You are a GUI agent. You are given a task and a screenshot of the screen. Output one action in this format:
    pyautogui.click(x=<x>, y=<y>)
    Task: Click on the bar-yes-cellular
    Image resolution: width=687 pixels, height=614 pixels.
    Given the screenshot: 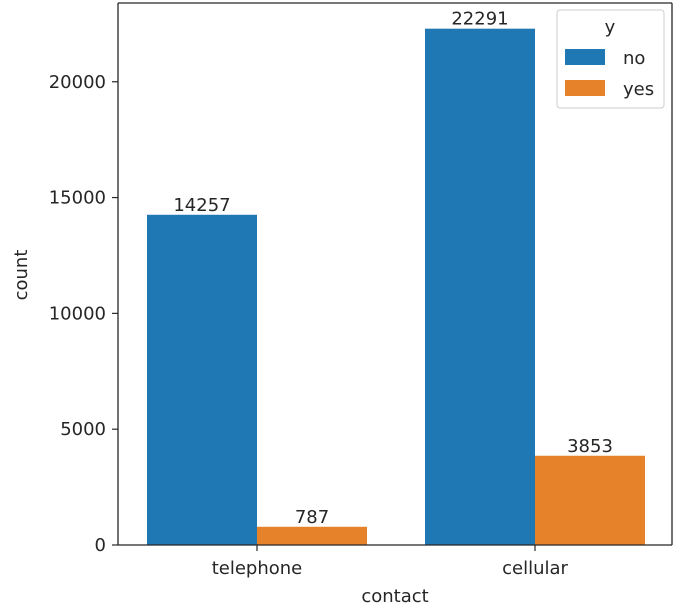 What is the action you would take?
    pyautogui.click(x=590, y=500)
    